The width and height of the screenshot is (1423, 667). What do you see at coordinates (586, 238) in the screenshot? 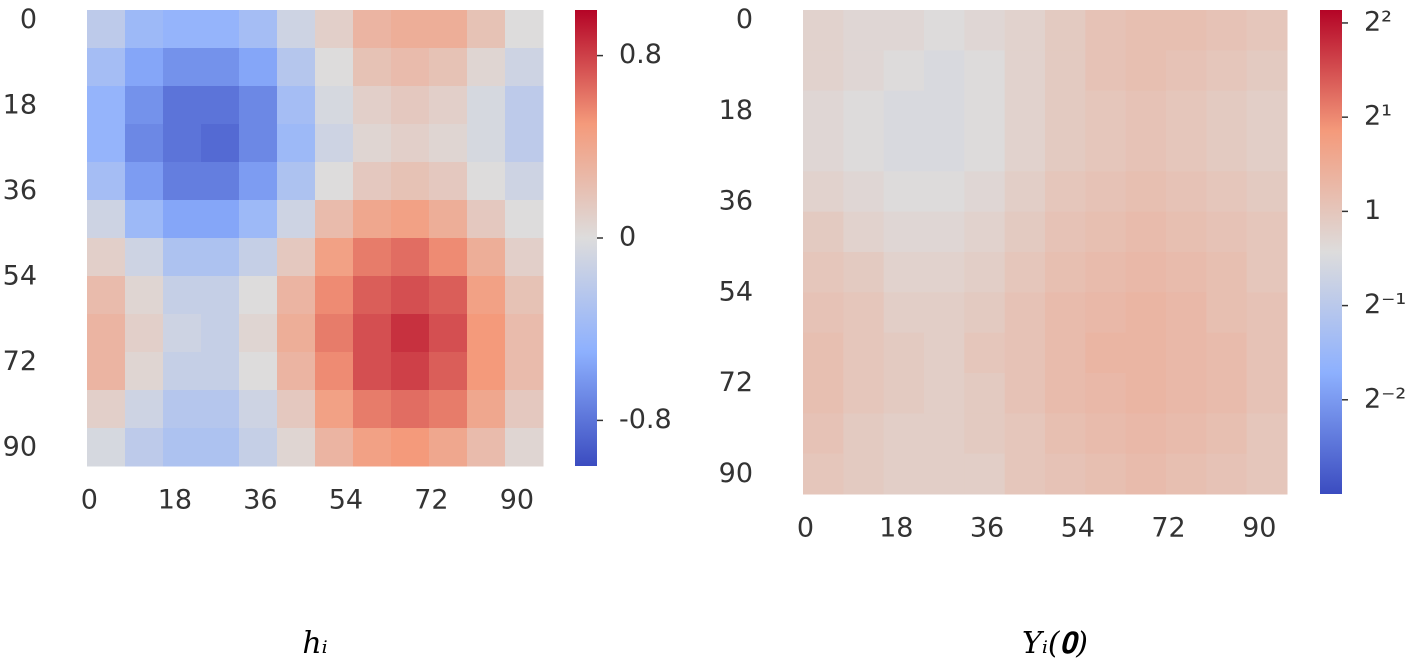
I see `colorbar` at bounding box center [586, 238].